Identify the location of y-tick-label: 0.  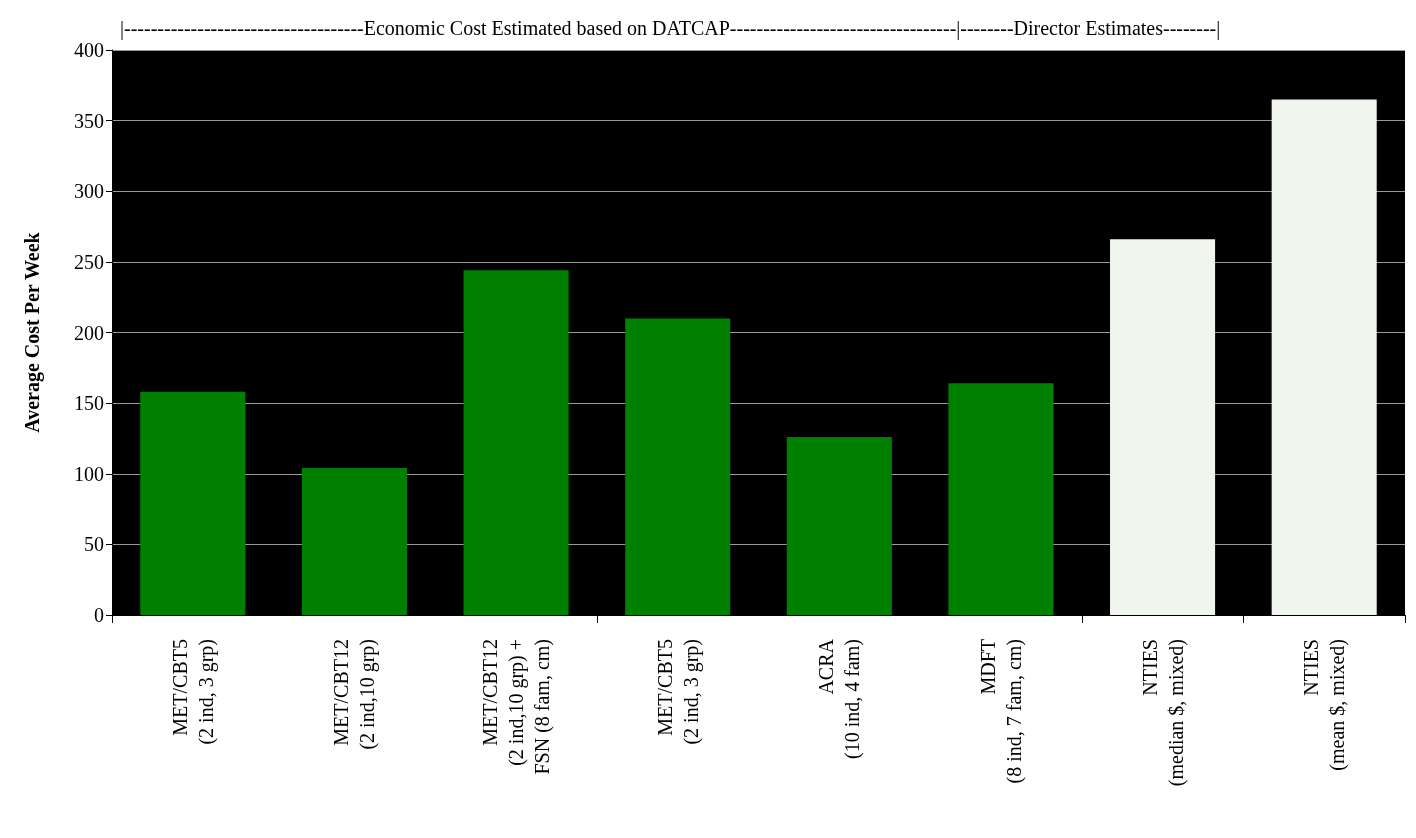
(99, 615).